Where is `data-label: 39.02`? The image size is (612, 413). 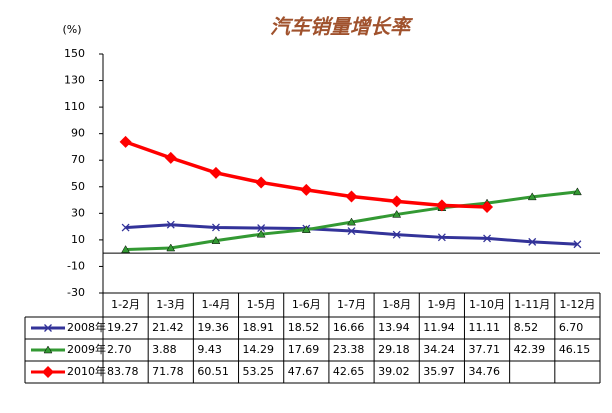 data-label: 39.02 is located at coordinates (394, 371).